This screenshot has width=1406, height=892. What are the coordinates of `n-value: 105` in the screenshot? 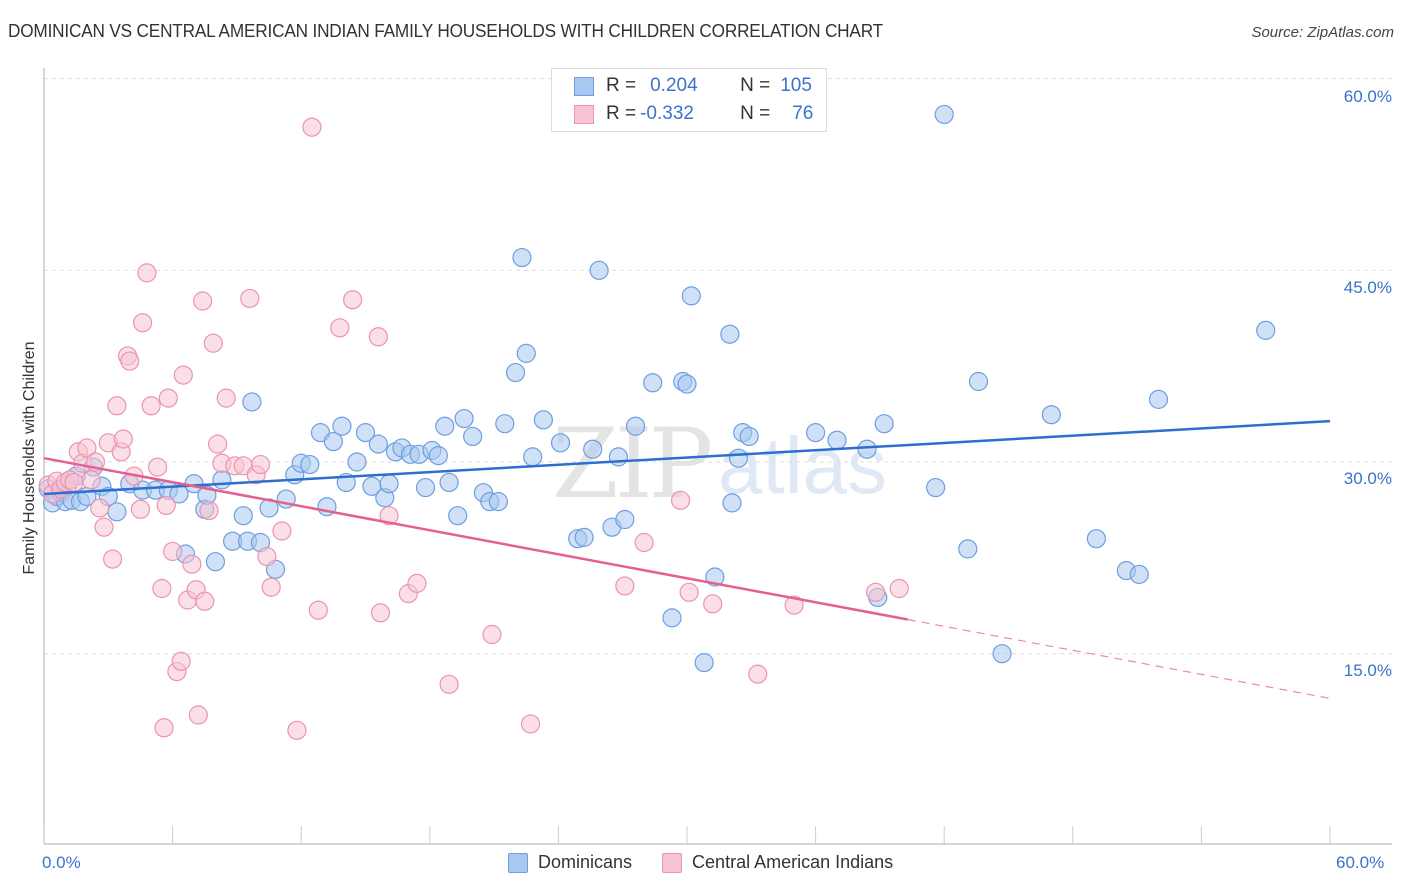 It's located at (796, 85).